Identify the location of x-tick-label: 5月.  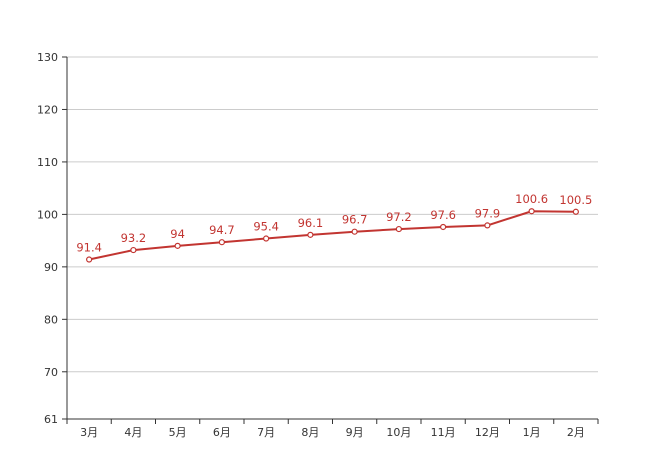
(178, 432).